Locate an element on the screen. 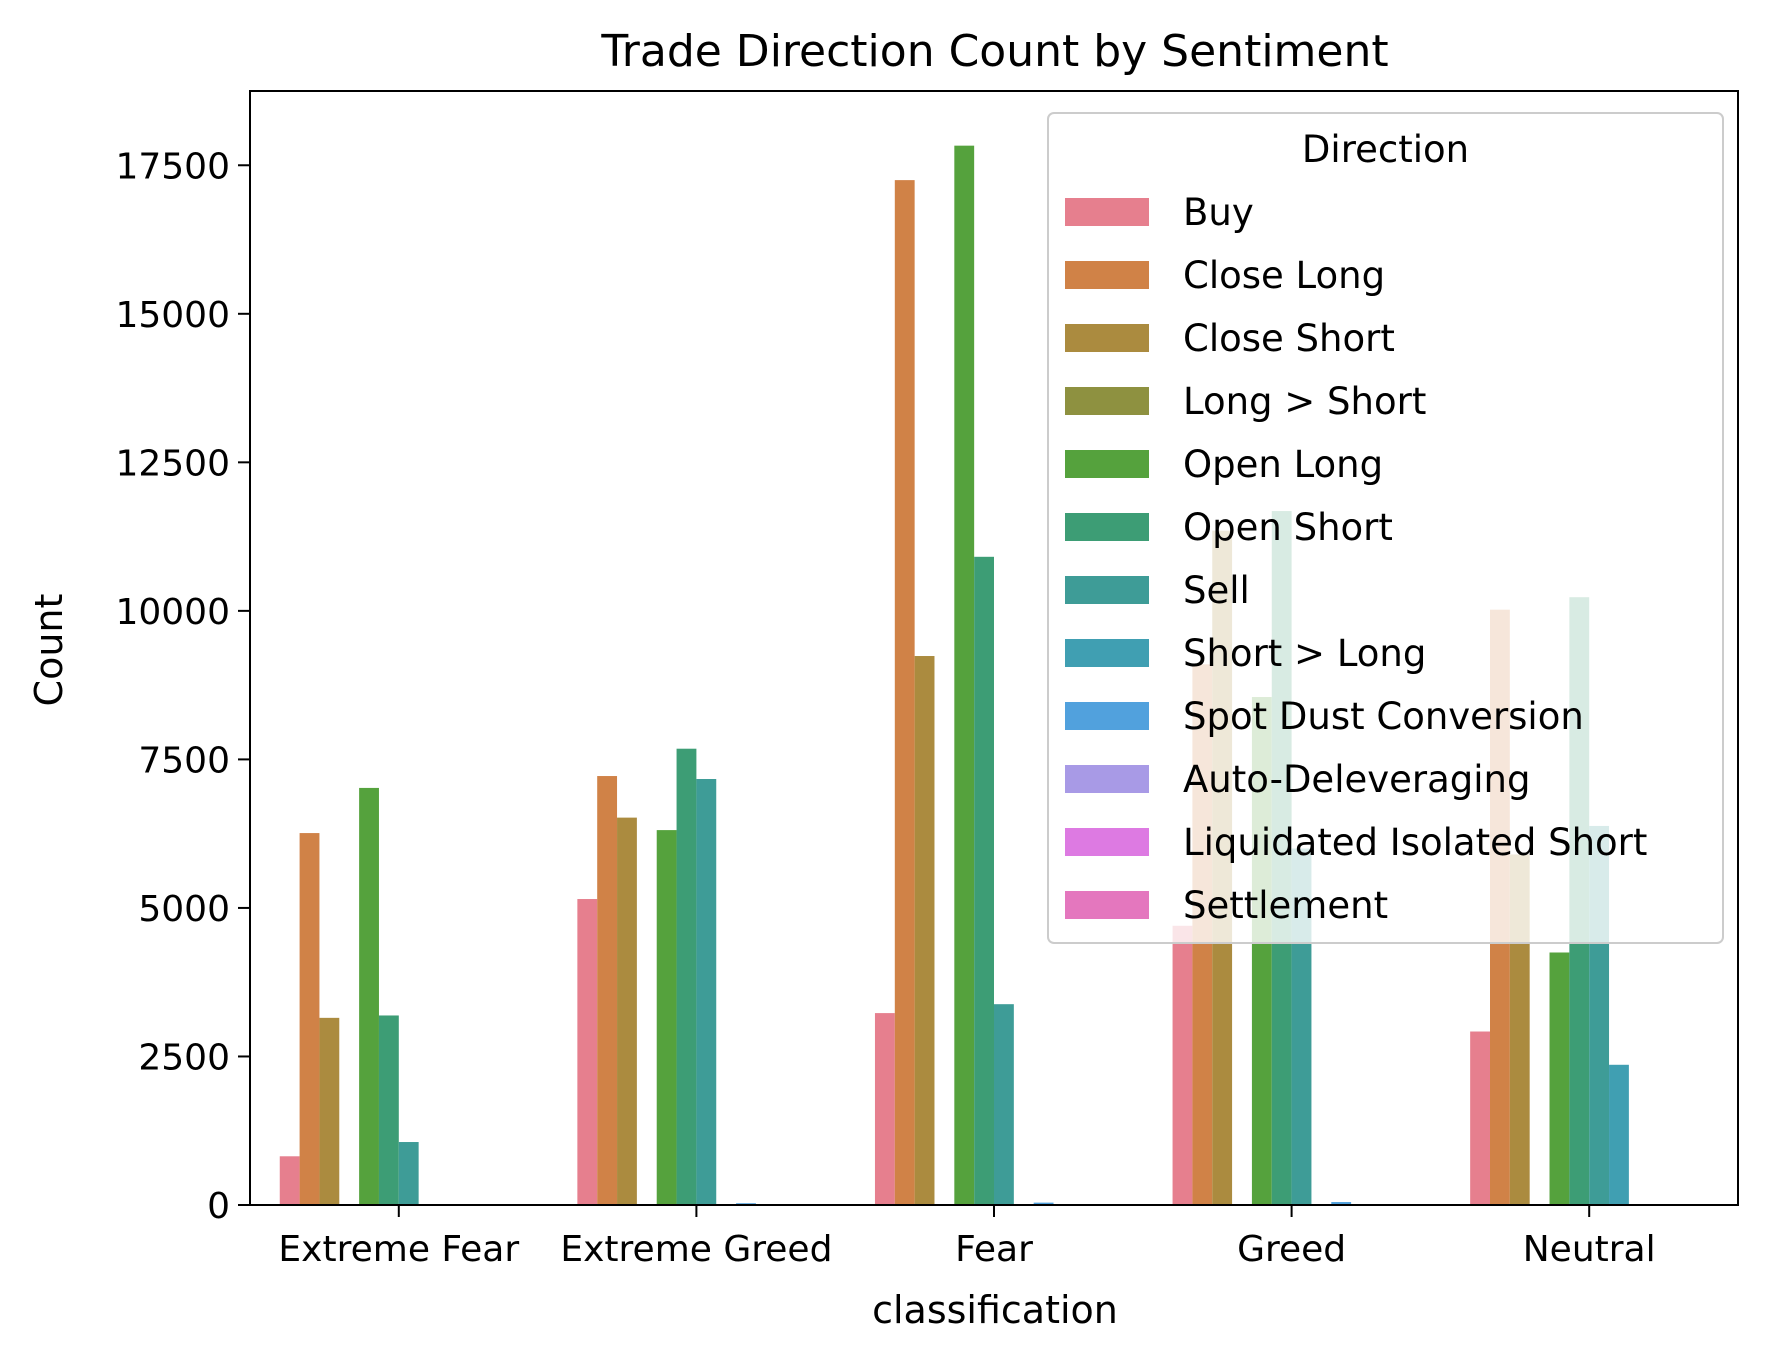 This screenshot has width=1768, height=1365. legend-title: Direction is located at coordinates (1385, 149).